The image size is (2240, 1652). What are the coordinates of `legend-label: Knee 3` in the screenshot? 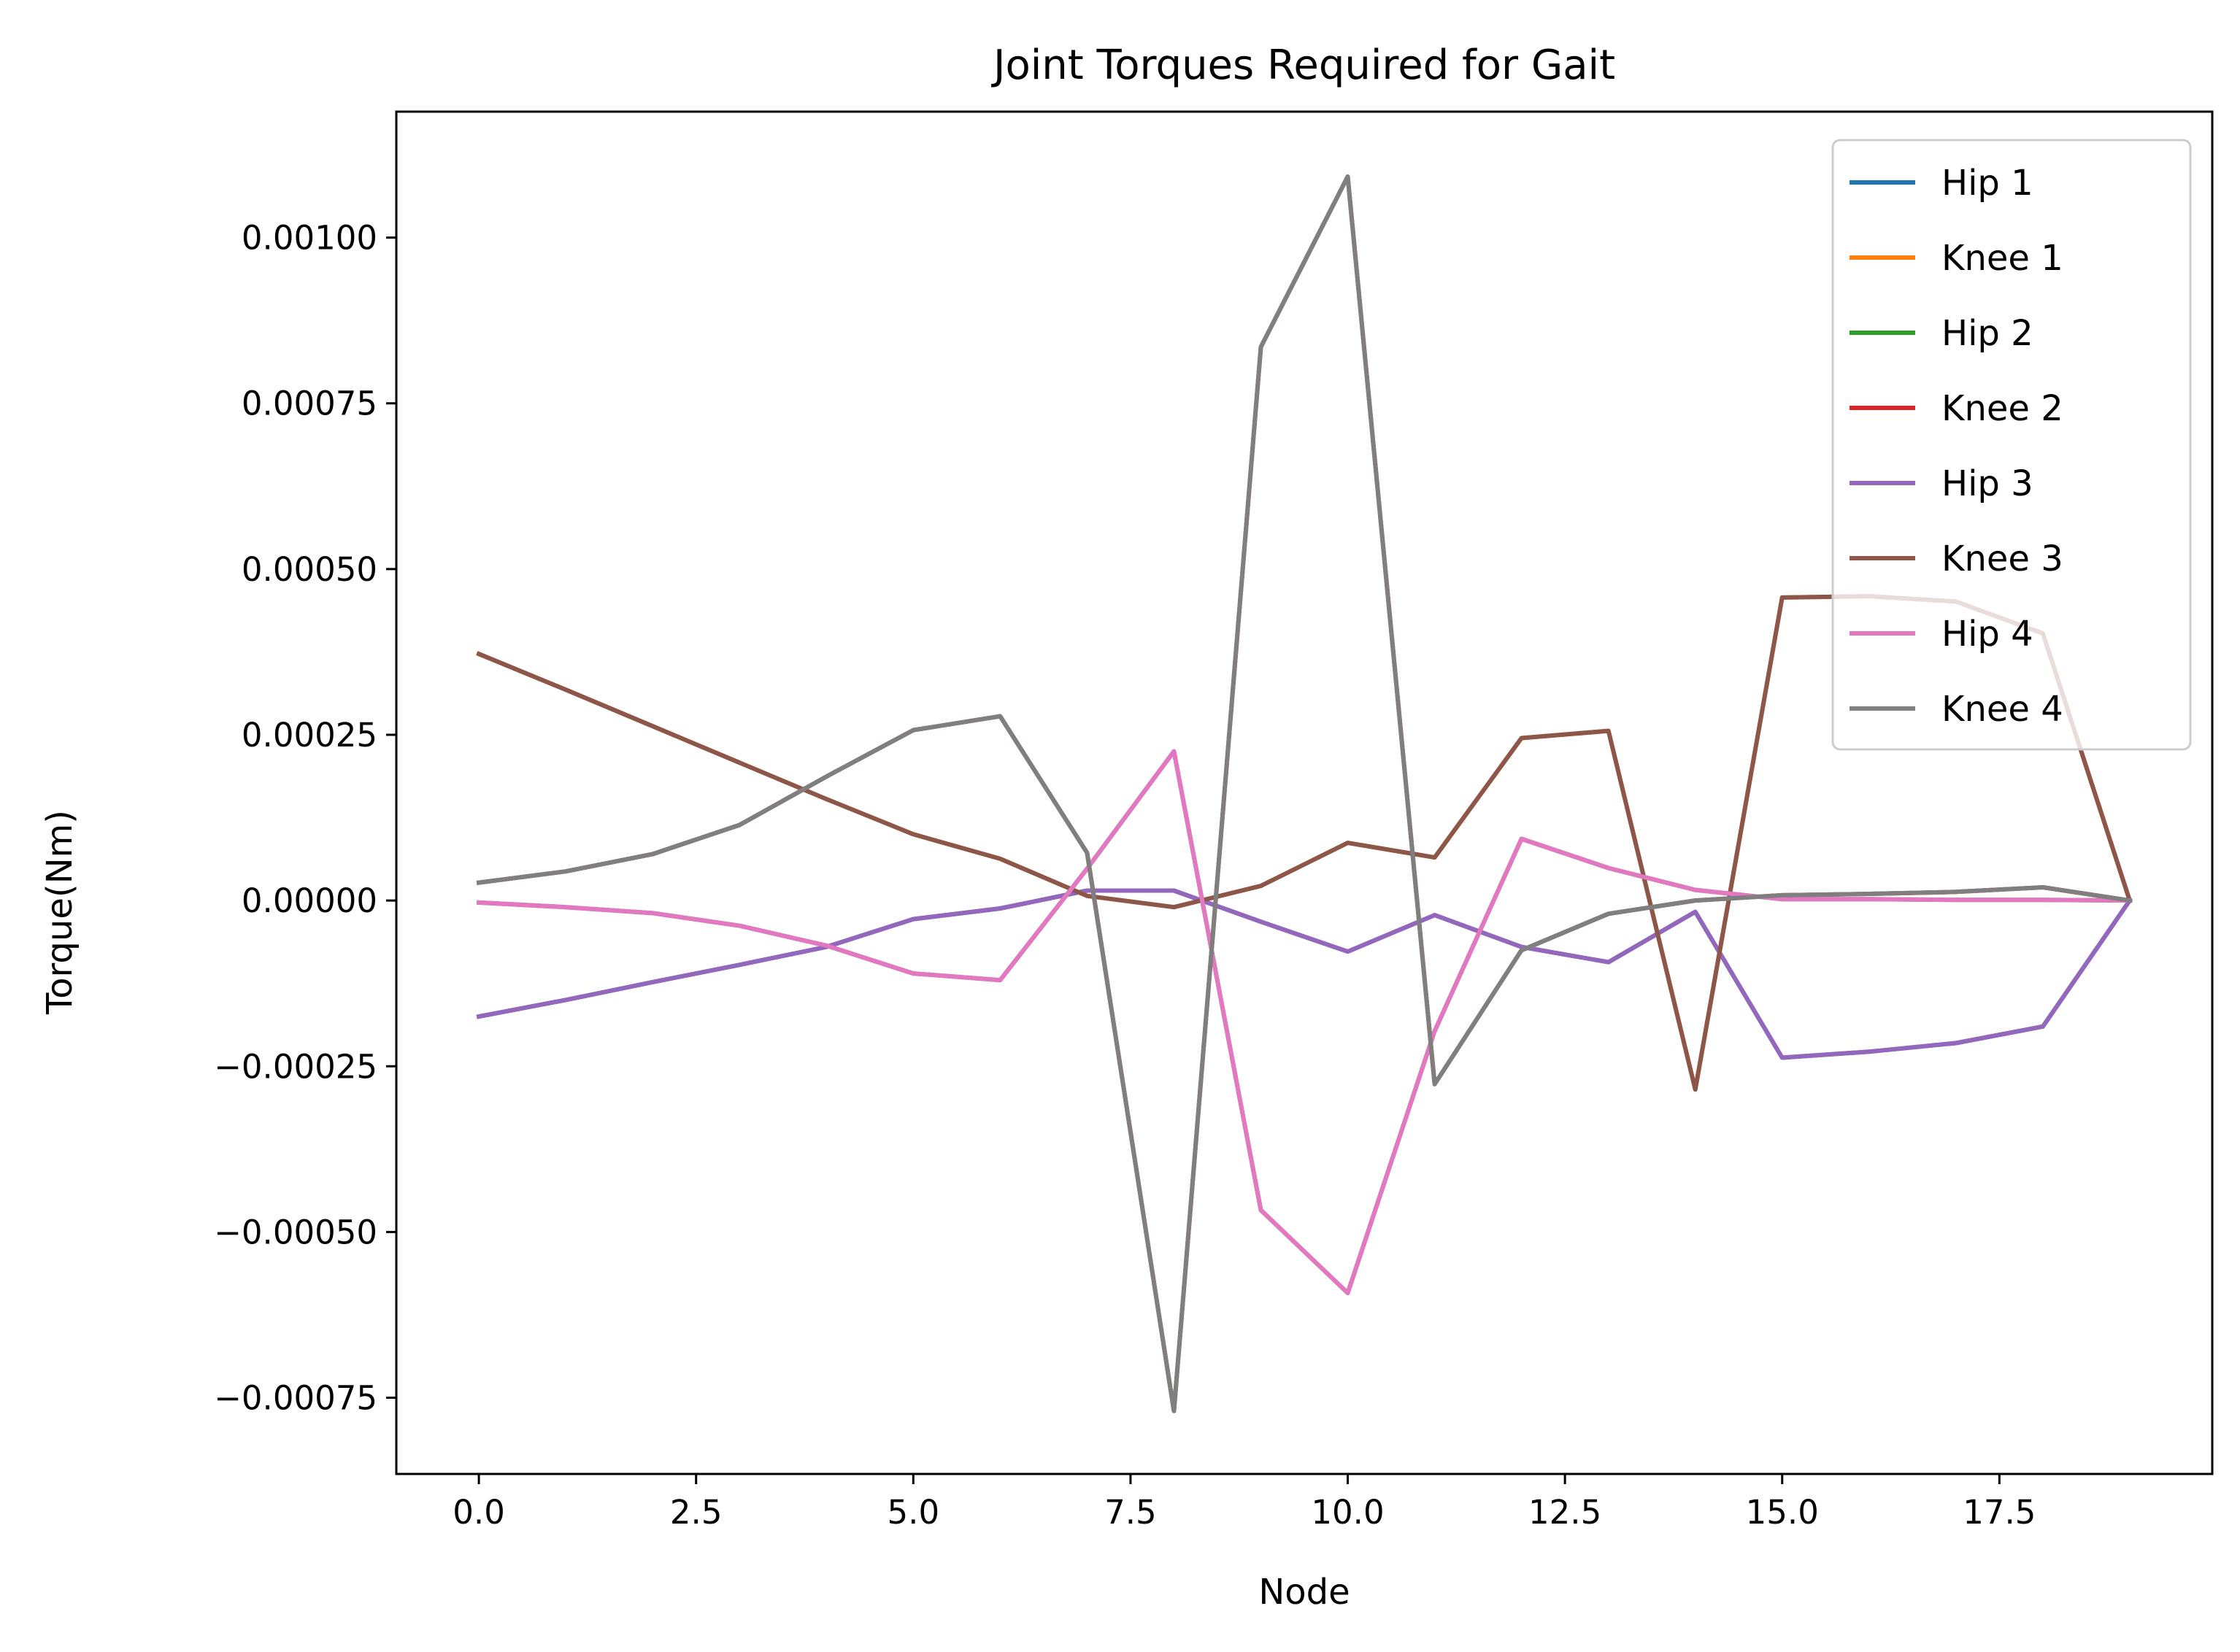 It's located at (2002, 559).